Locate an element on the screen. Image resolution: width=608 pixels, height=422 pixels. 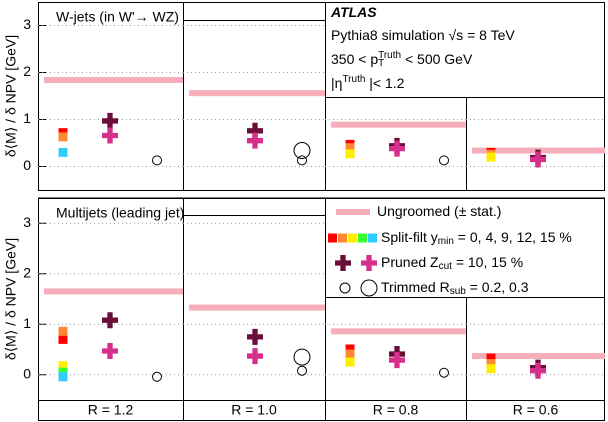
annotation: Pythia8 simulation √s = 8 TeV is located at coordinates (423, 35).